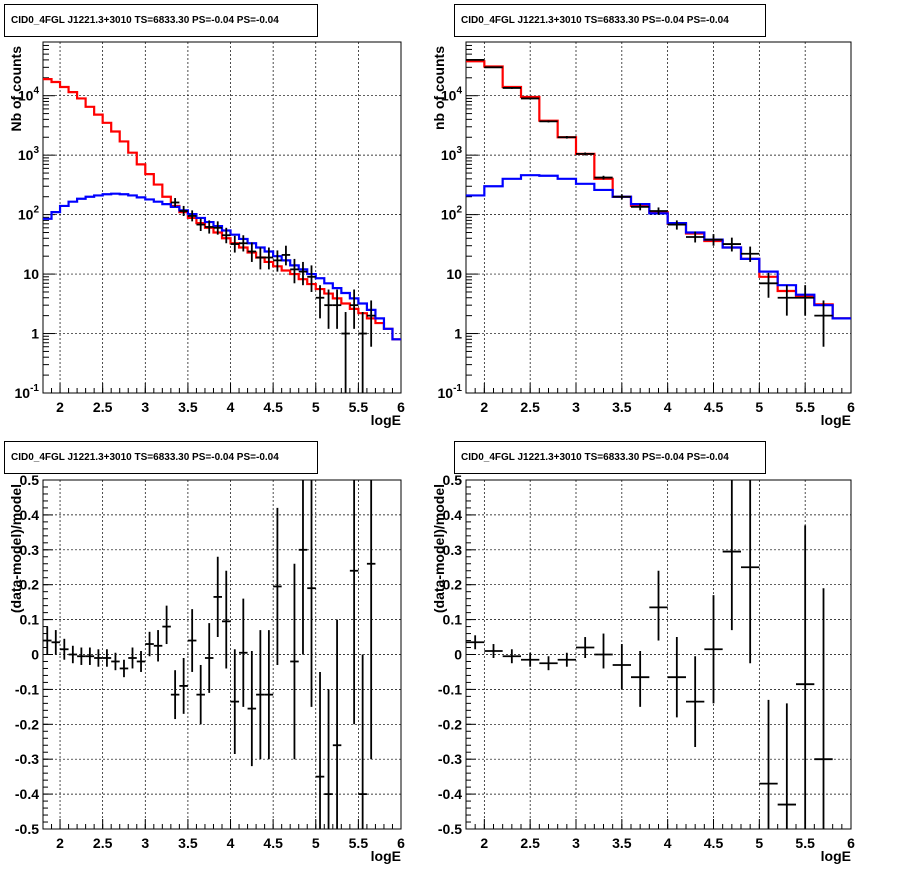 The height and width of the screenshot is (875, 898). Describe the element at coordinates (30, 515) in the screenshot. I see `y-tick-label: 0.4` at that location.